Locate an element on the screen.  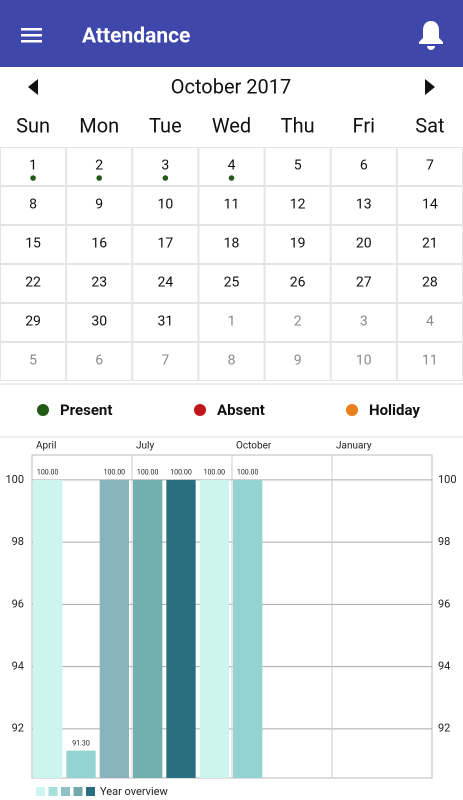
day-number: 15 is located at coordinates (33, 244).